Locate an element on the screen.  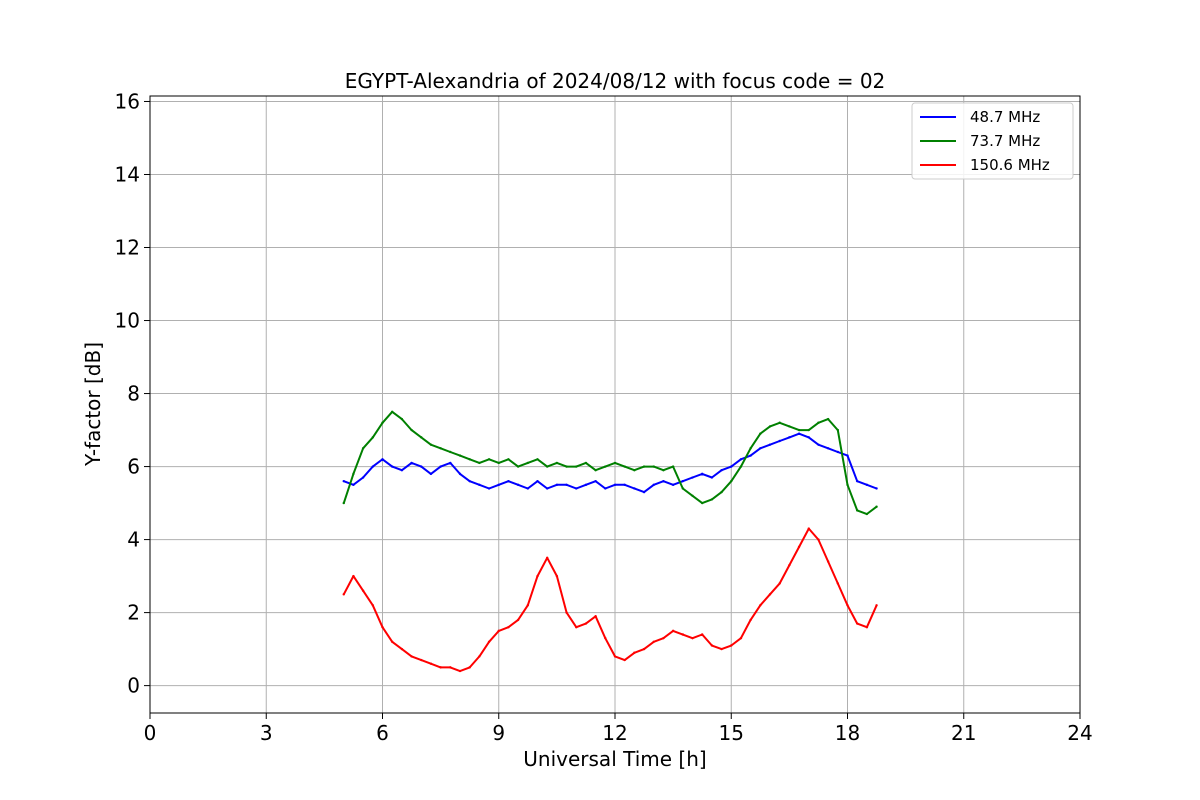
series-line is located at coordinates (610, 463).